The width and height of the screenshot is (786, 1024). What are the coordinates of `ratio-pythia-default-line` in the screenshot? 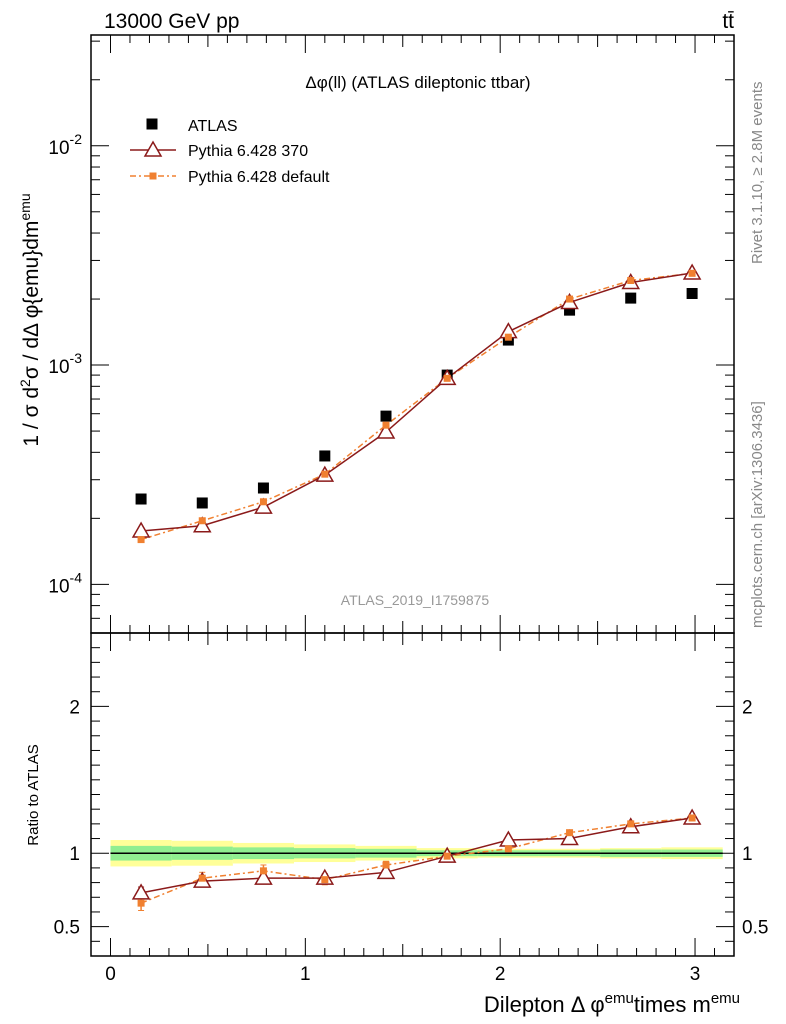 It's located at (416, 860).